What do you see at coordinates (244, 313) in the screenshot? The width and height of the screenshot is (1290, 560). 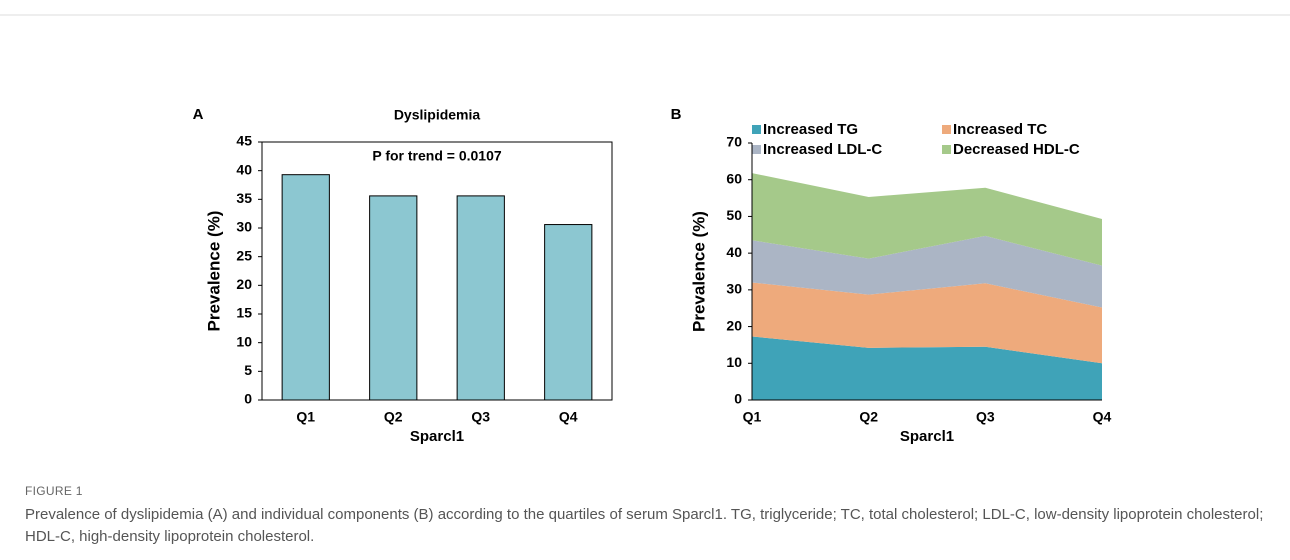 I see `y-tick-label: 15` at bounding box center [244, 313].